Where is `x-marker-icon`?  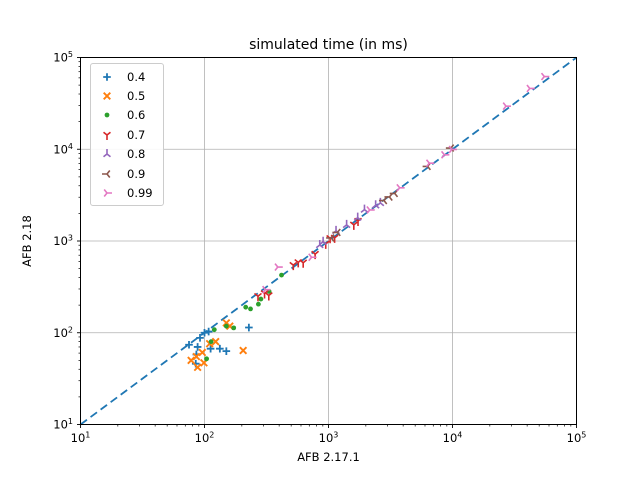
x-marker-icon is located at coordinates (107, 96).